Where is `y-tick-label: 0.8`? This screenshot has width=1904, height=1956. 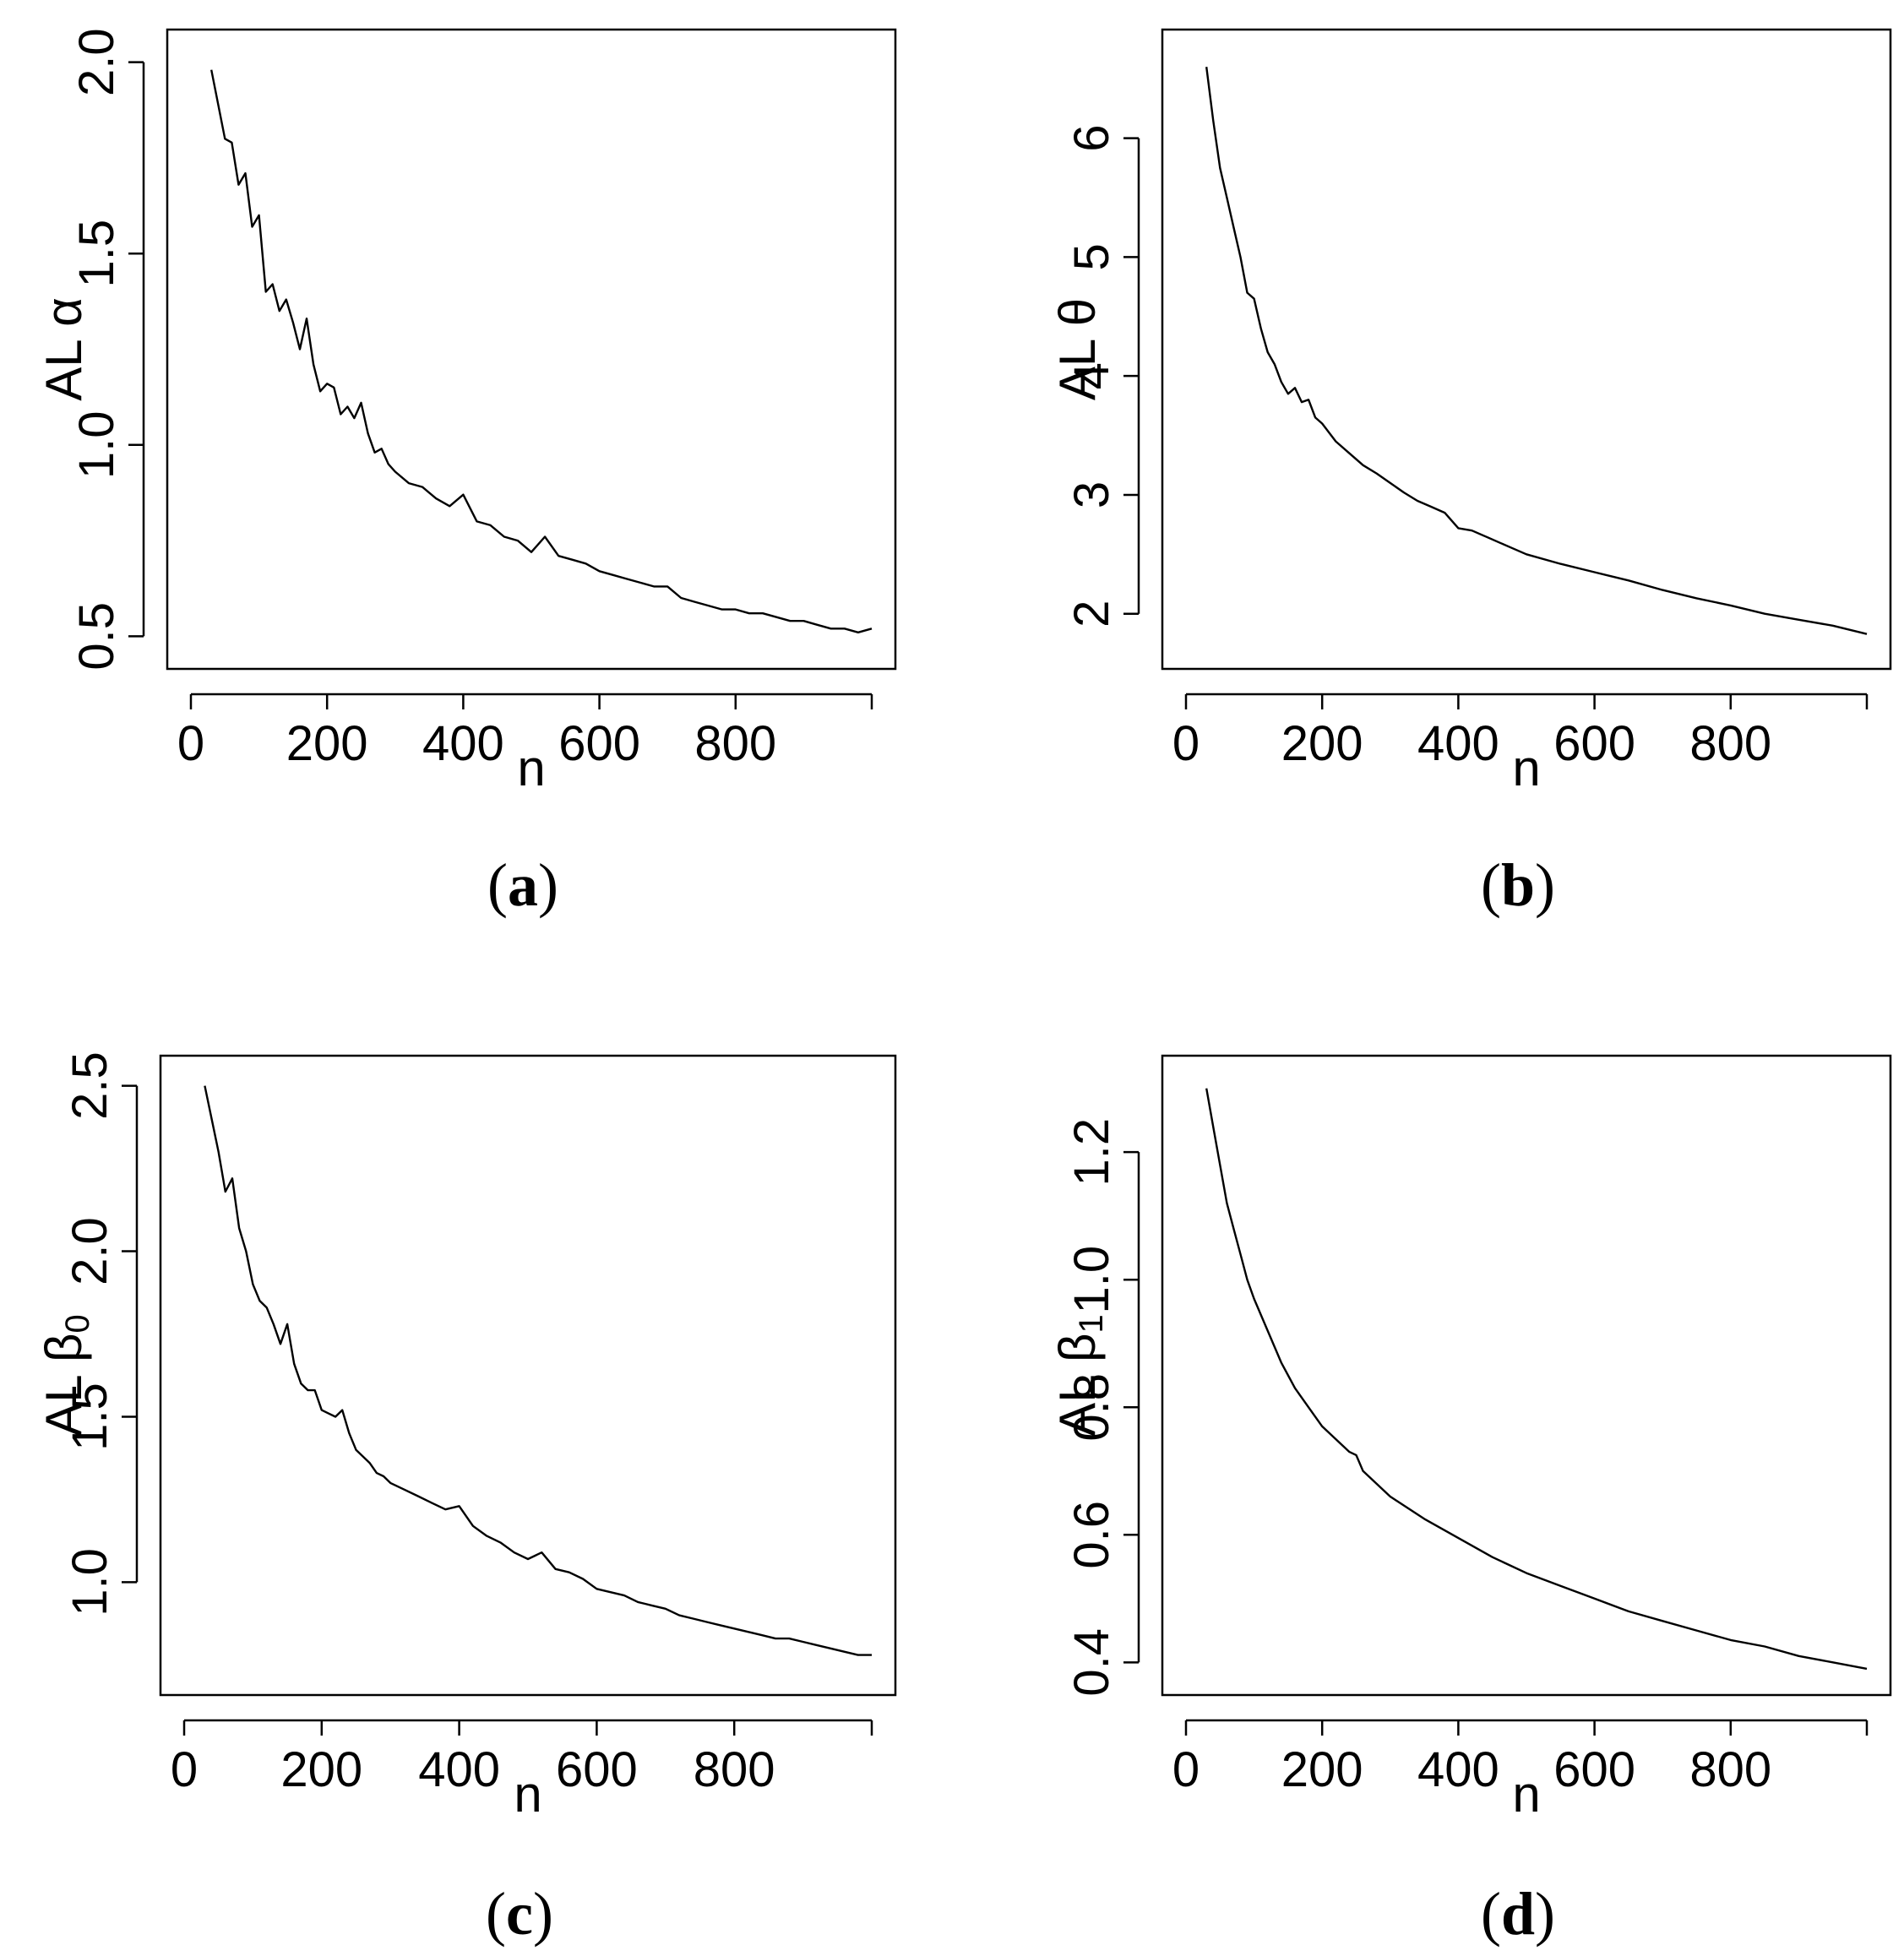
y-tick-label: 0.8 is located at coordinates (1091, 1407).